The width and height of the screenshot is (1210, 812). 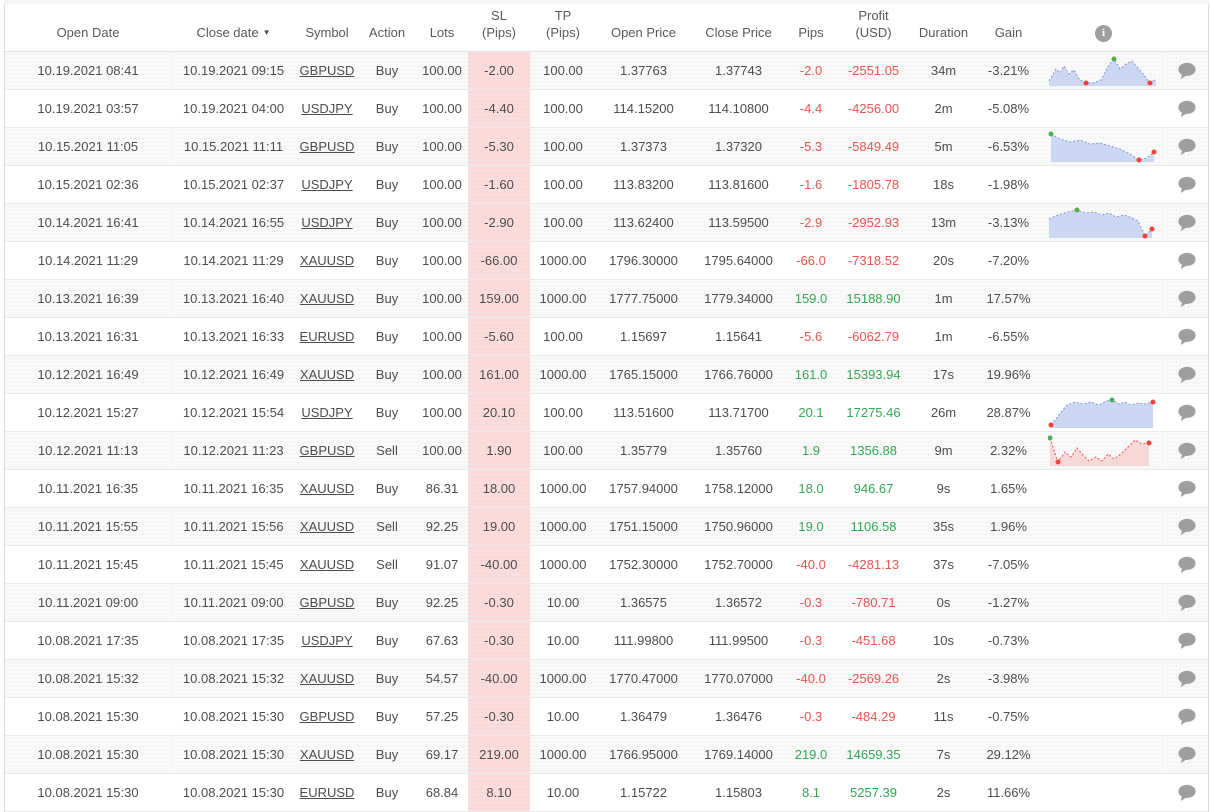 What do you see at coordinates (442, 564) in the screenshot?
I see `cell-lots: 91.07` at bounding box center [442, 564].